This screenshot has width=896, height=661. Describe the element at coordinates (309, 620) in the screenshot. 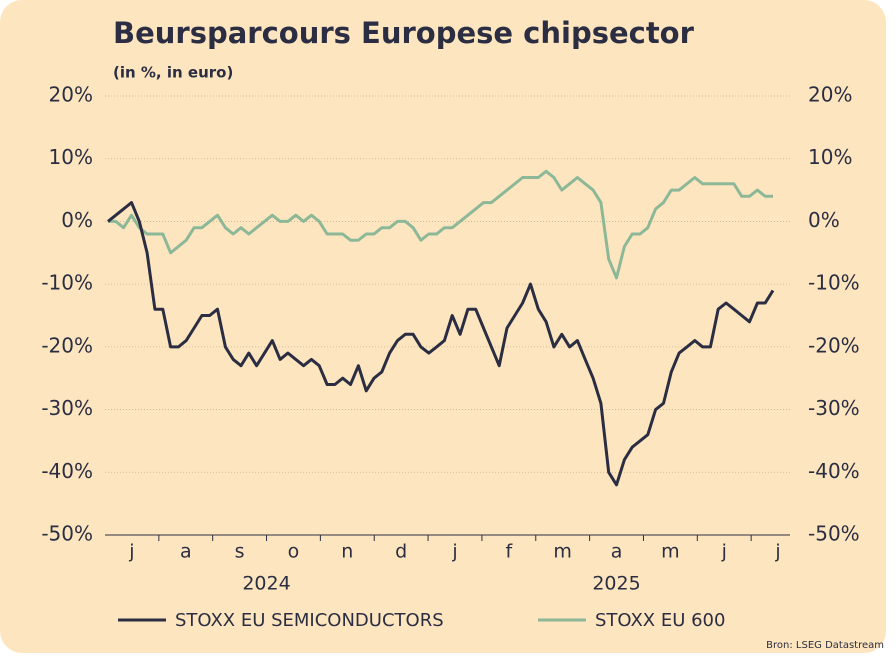

I see `legend-label: STOXX EU SEMICONDUCTORS` at that location.